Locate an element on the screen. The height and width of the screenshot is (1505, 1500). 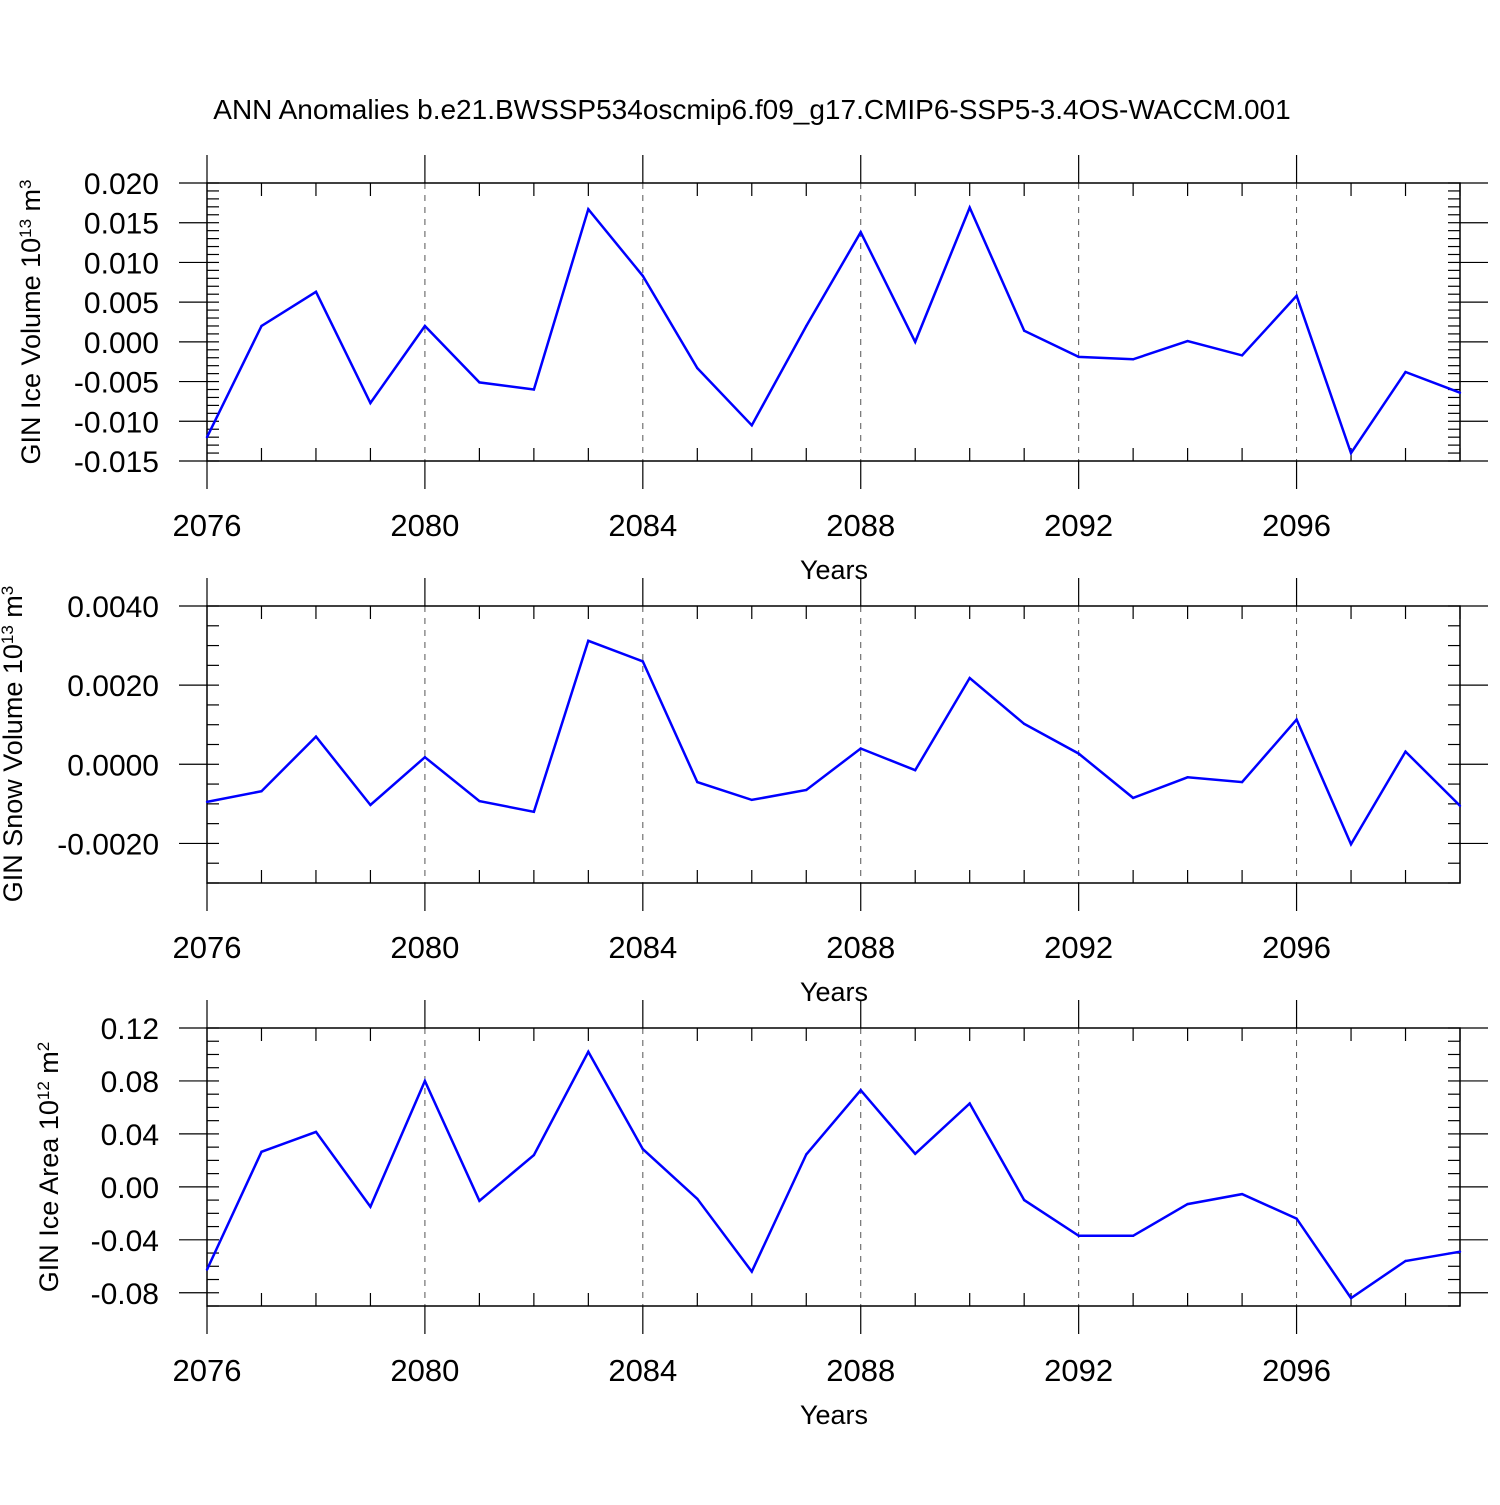
x-tick-label: 2096 is located at coordinates (1296, 525).